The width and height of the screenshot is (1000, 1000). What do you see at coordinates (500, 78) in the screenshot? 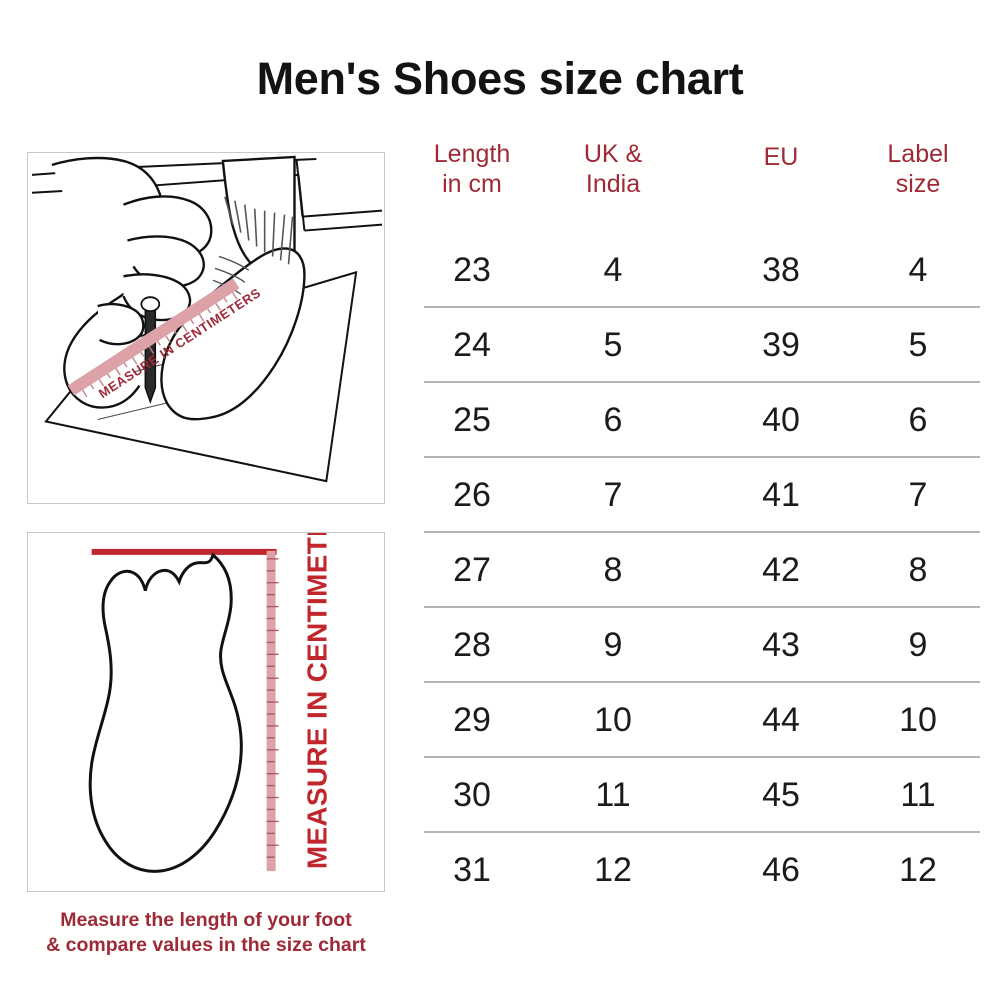
I see `page-title: Men's Shoes size chart` at bounding box center [500, 78].